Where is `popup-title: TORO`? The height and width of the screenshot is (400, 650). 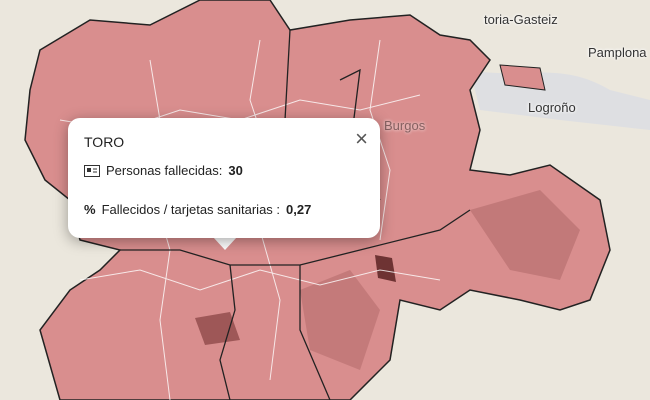
popup-title: TORO is located at coordinates (104, 142).